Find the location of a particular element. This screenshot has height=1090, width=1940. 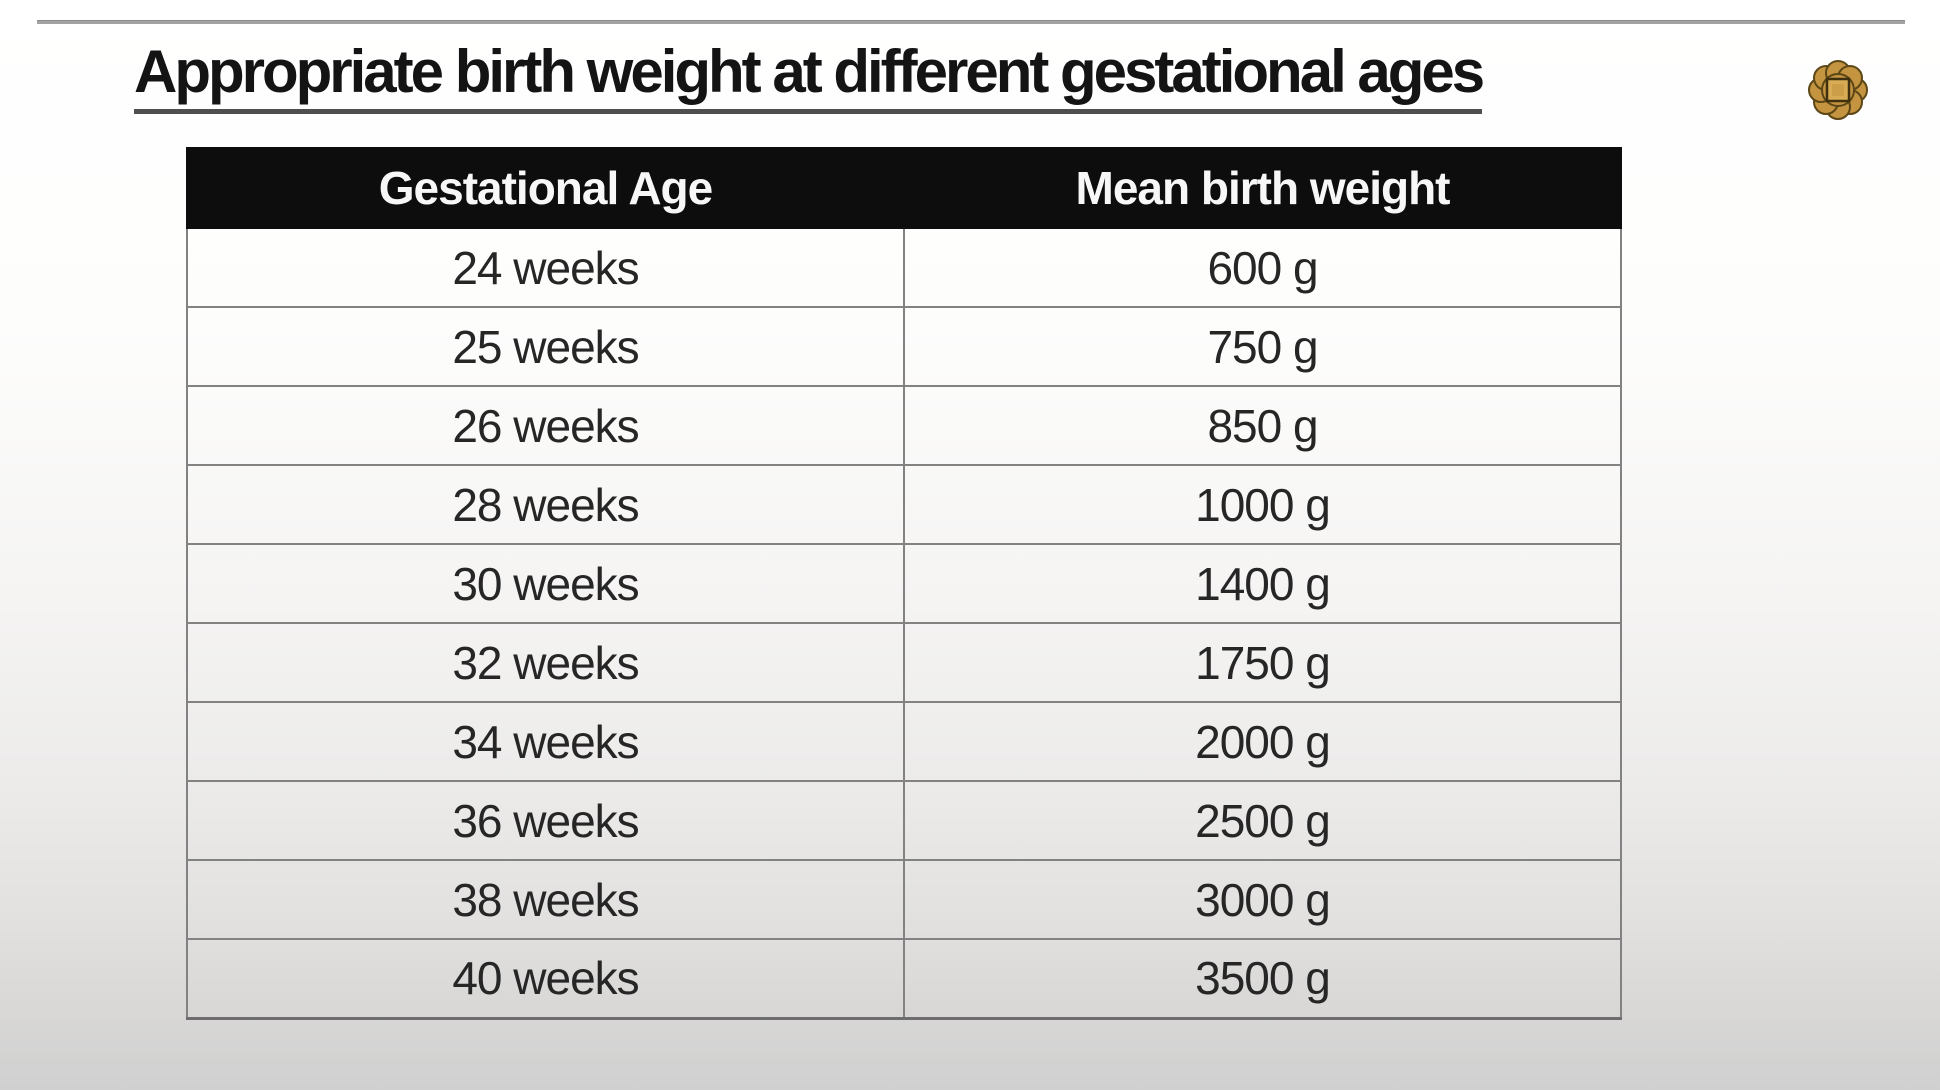

mean-weight-cell: 1000 g is located at coordinates (1262, 504).